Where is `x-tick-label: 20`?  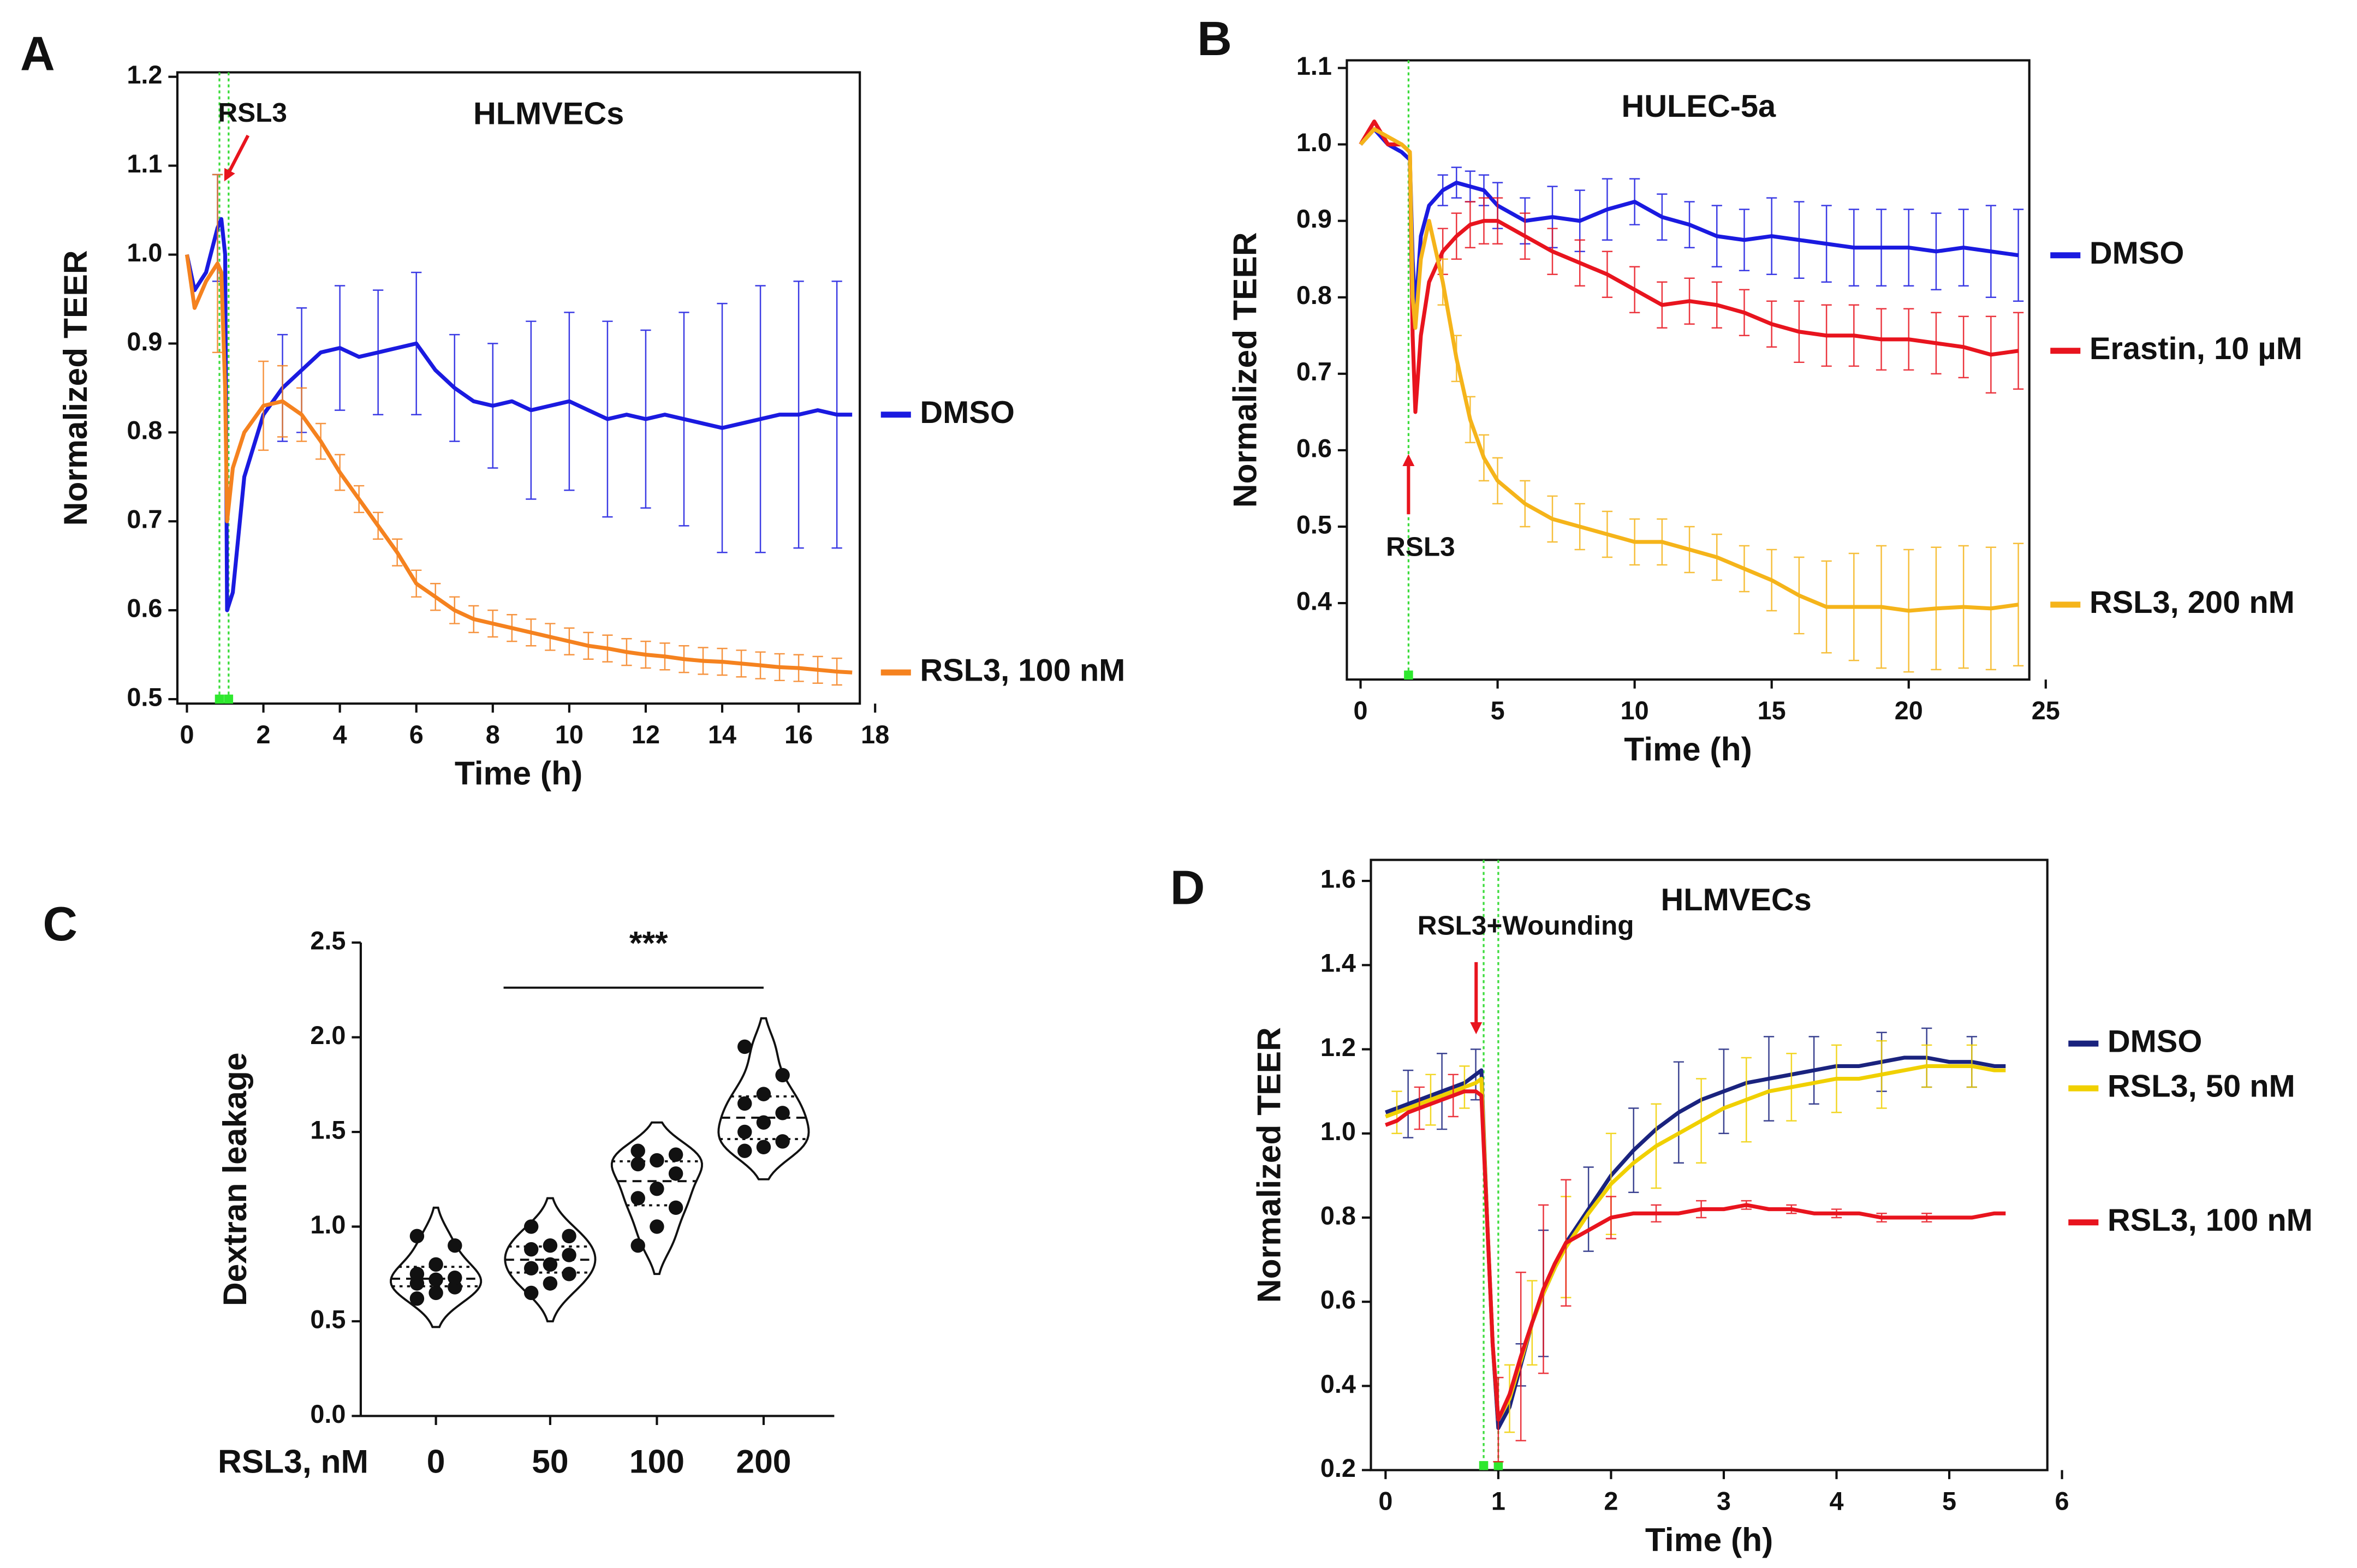 x-tick-label: 20 is located at coordinates (1909, 711).